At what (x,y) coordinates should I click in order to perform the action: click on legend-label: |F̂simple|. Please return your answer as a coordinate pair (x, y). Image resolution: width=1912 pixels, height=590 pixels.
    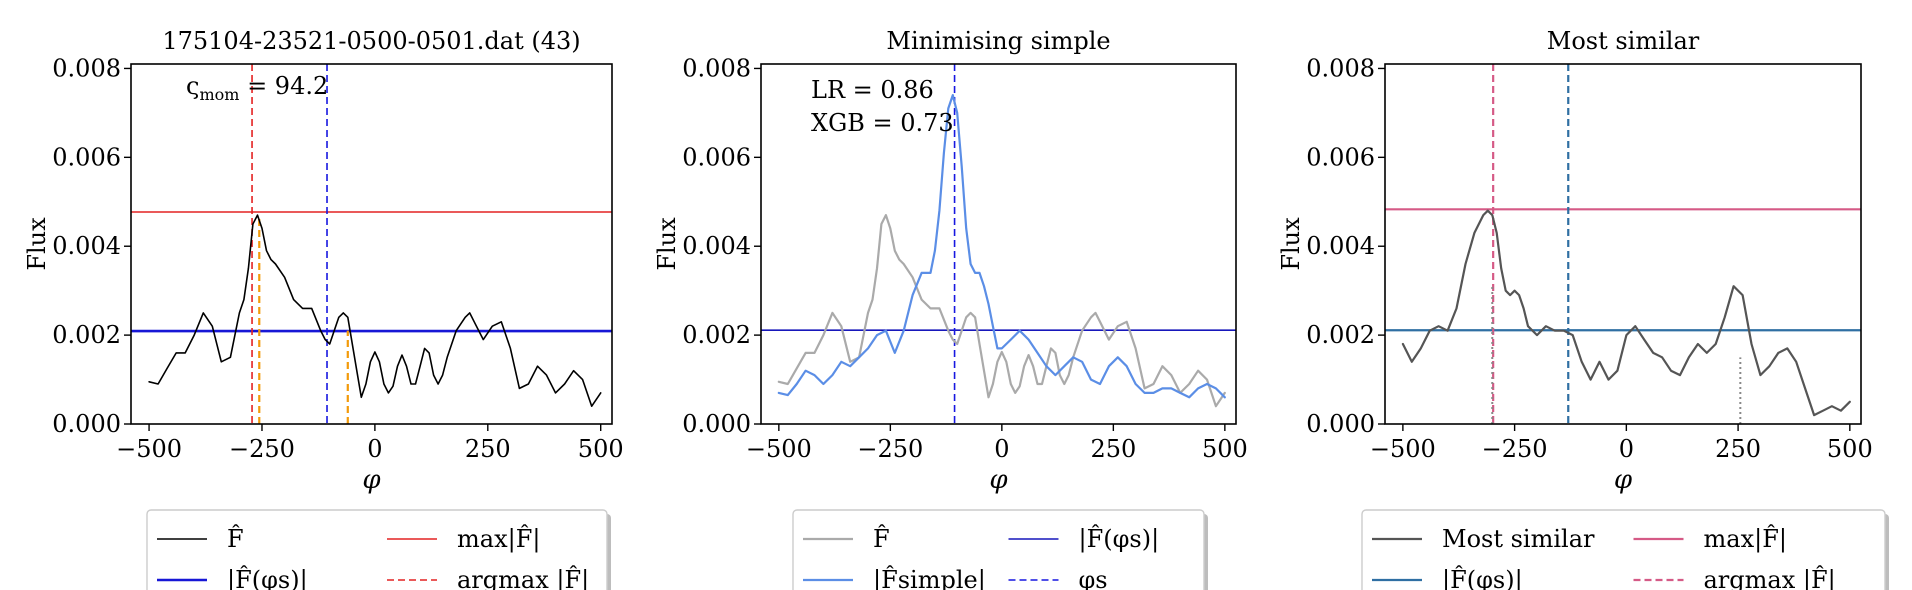
    Looking at the image, I should click on (929, 578).